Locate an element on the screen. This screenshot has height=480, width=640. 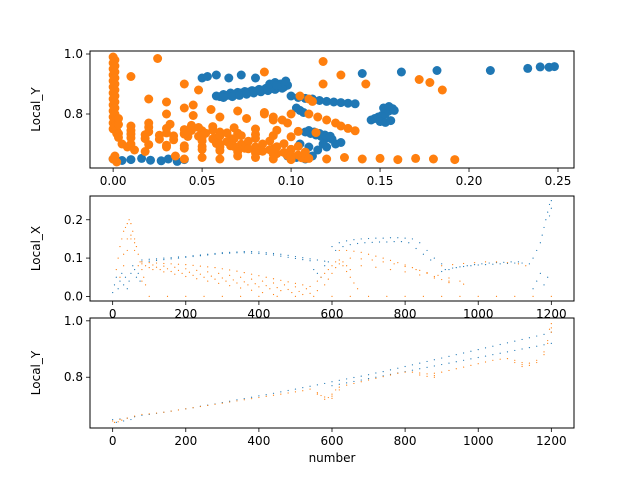
x-tick-label: 400 is located at coordinates (258, 314).